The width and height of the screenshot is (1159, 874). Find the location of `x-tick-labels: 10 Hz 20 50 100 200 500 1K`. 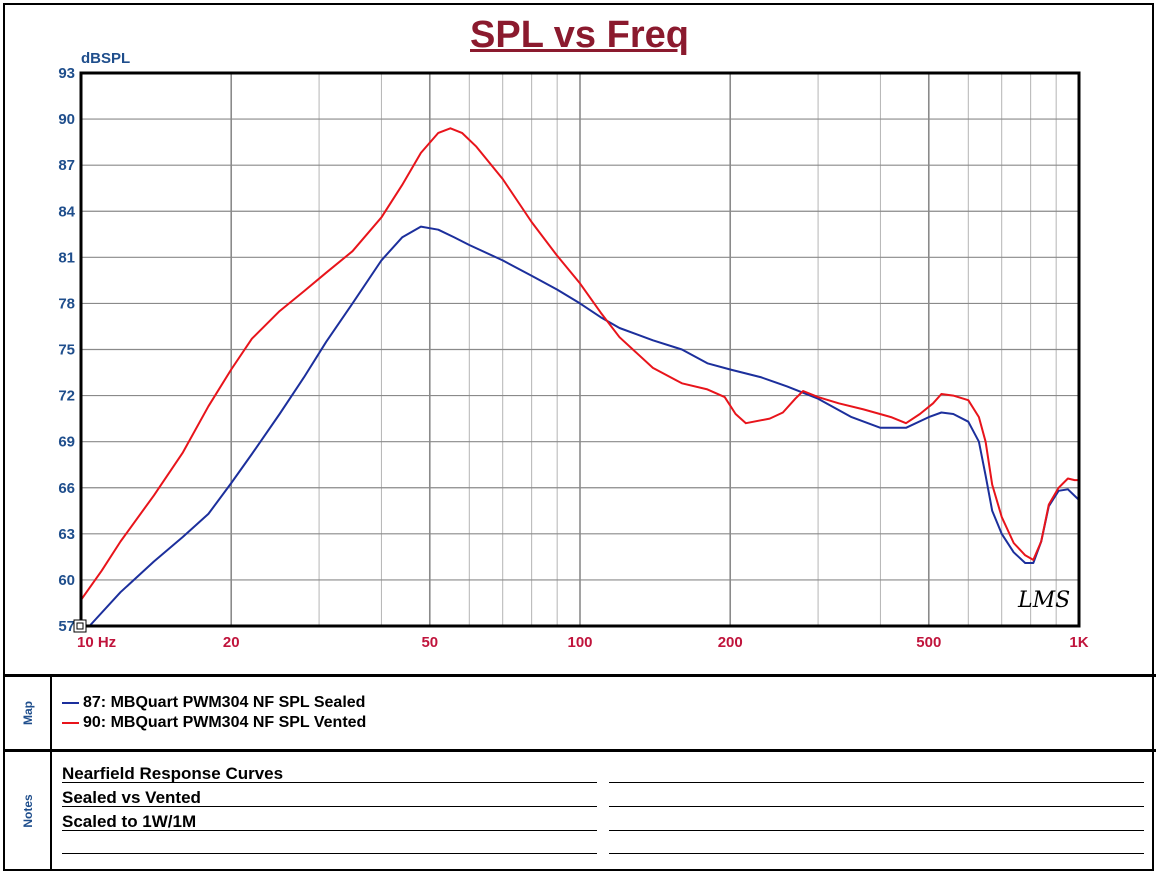

x-tick-labels: 10 Hz 20 50 100 200 500 1K is located at coordinates (583, 642).